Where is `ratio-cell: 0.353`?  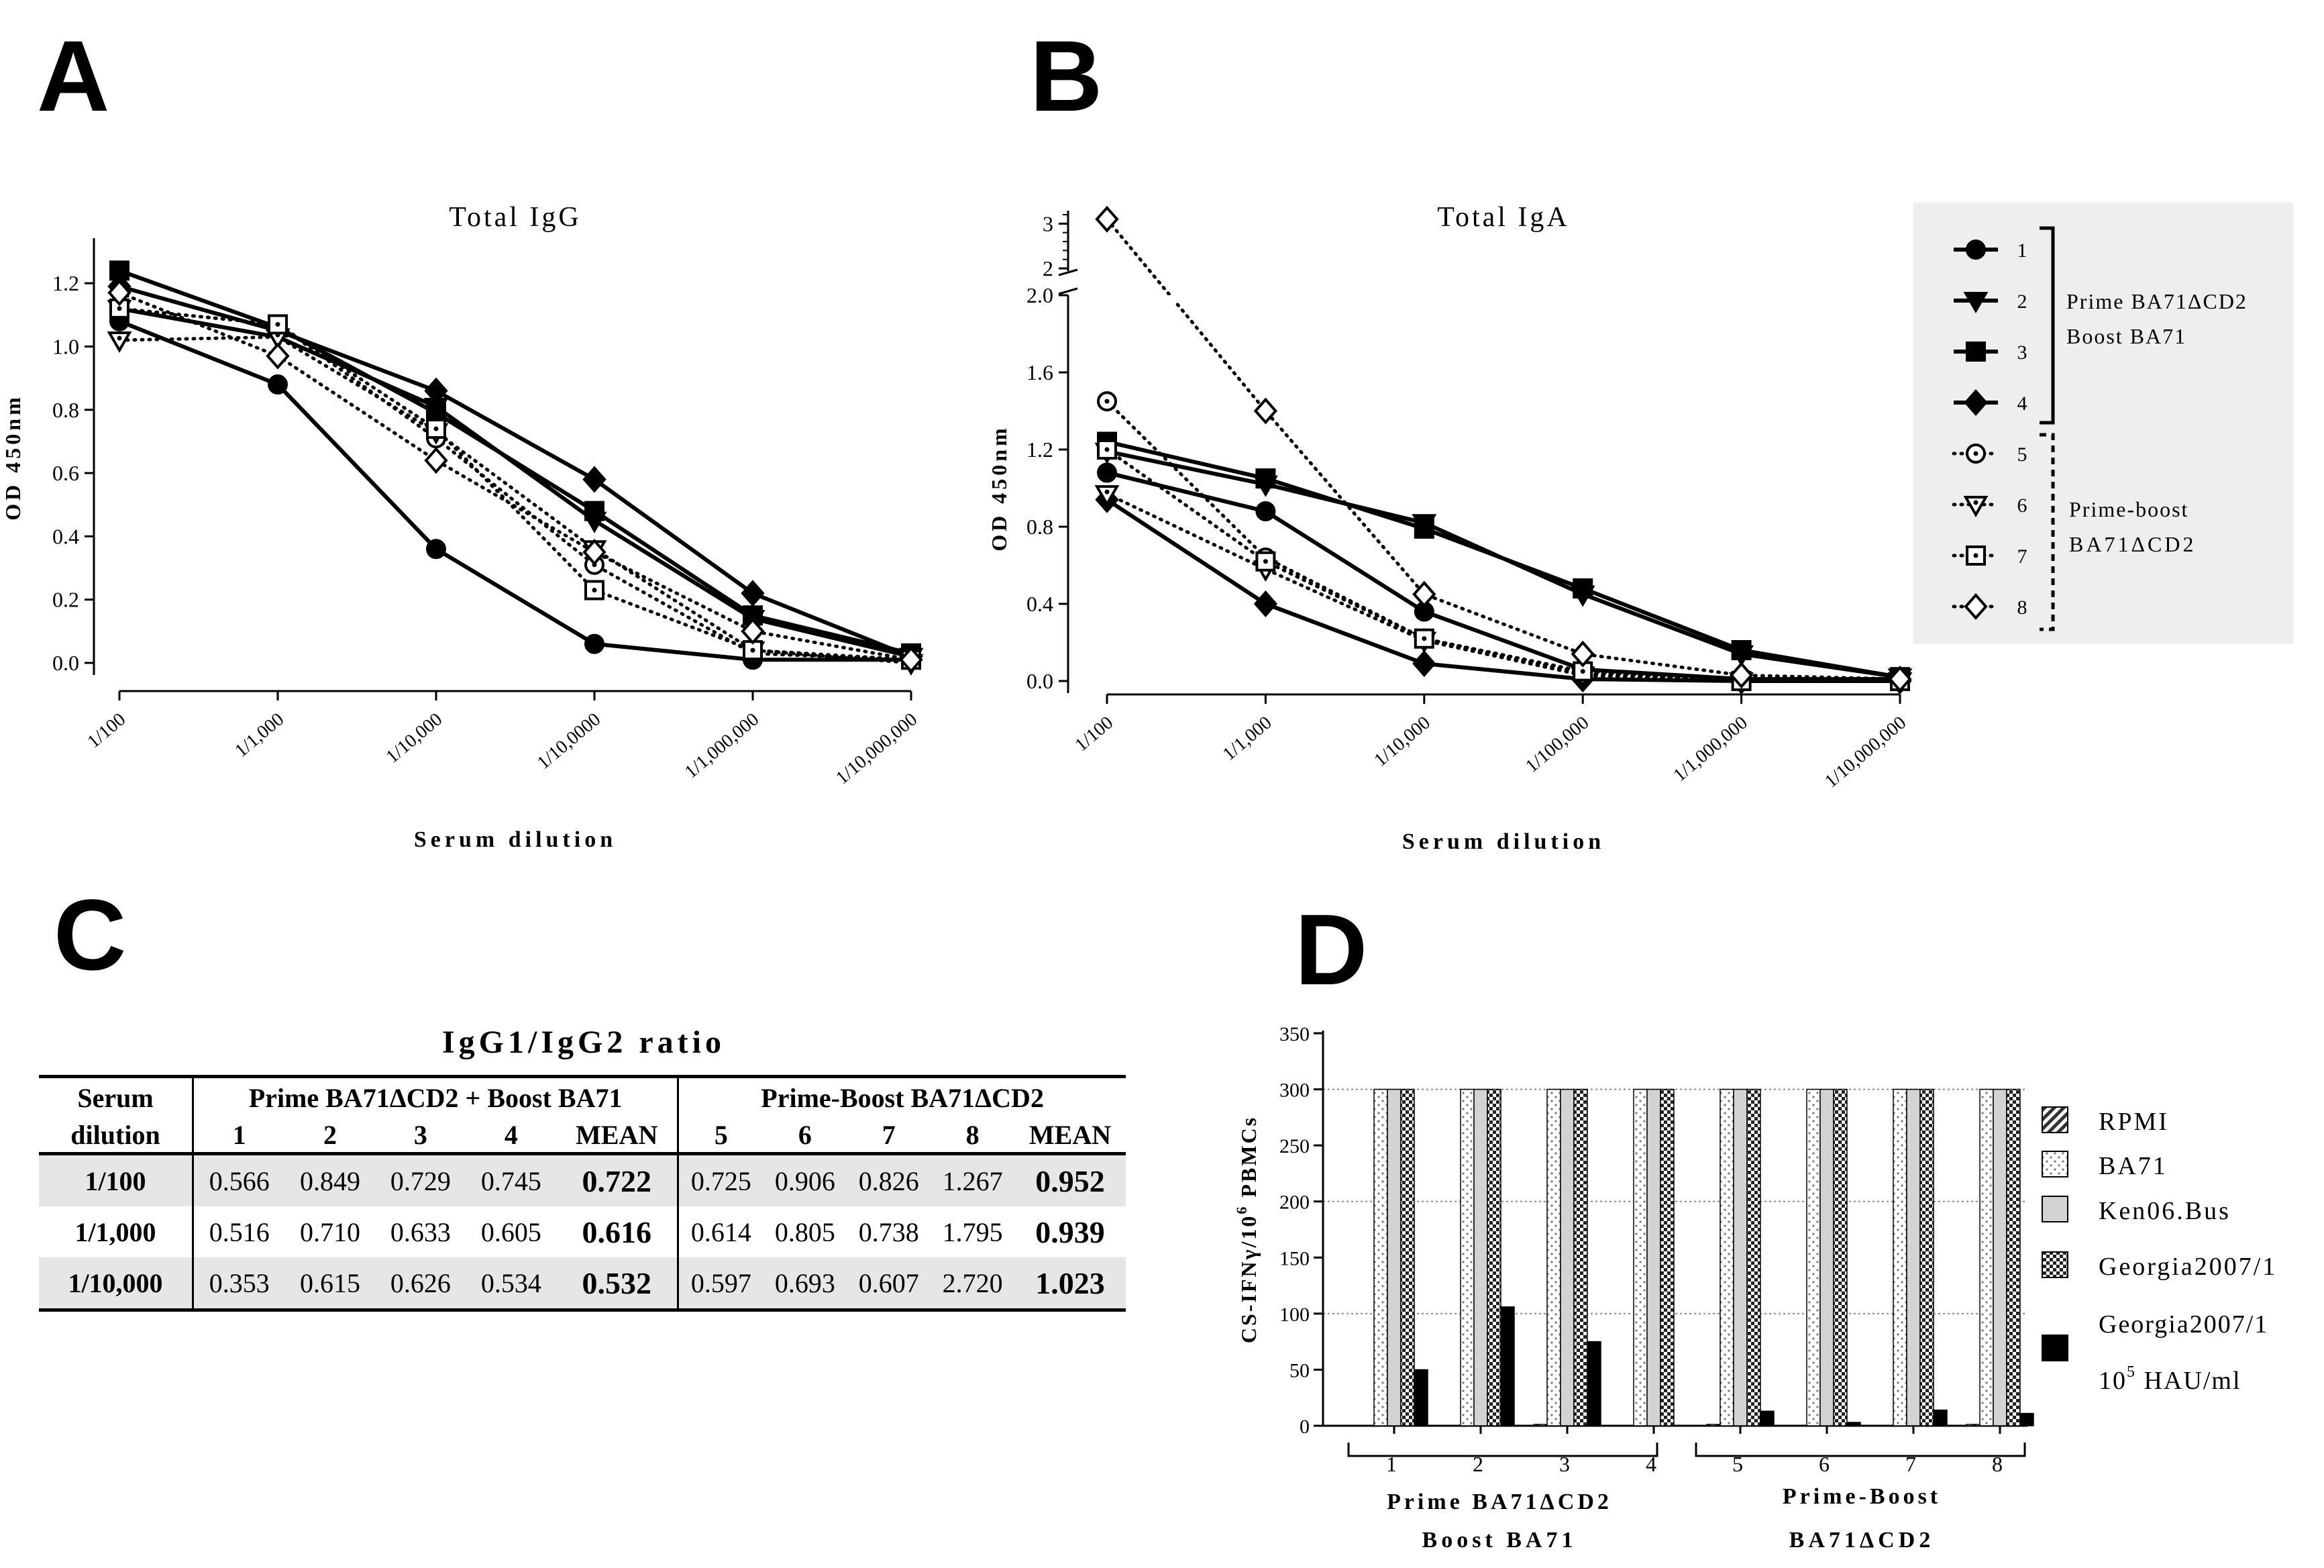 ratio-cell: 0.353 is located at coordinates (239, 1284).